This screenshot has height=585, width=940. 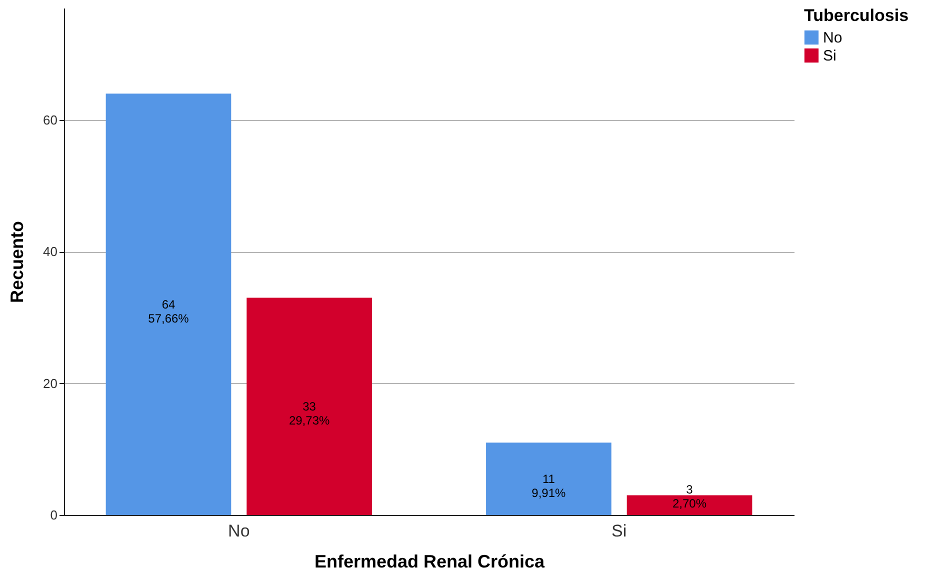 What do you see at coordinates (832, 38) in the screenshot?
I see `legend-label: No` at bounding box center [832, 38].